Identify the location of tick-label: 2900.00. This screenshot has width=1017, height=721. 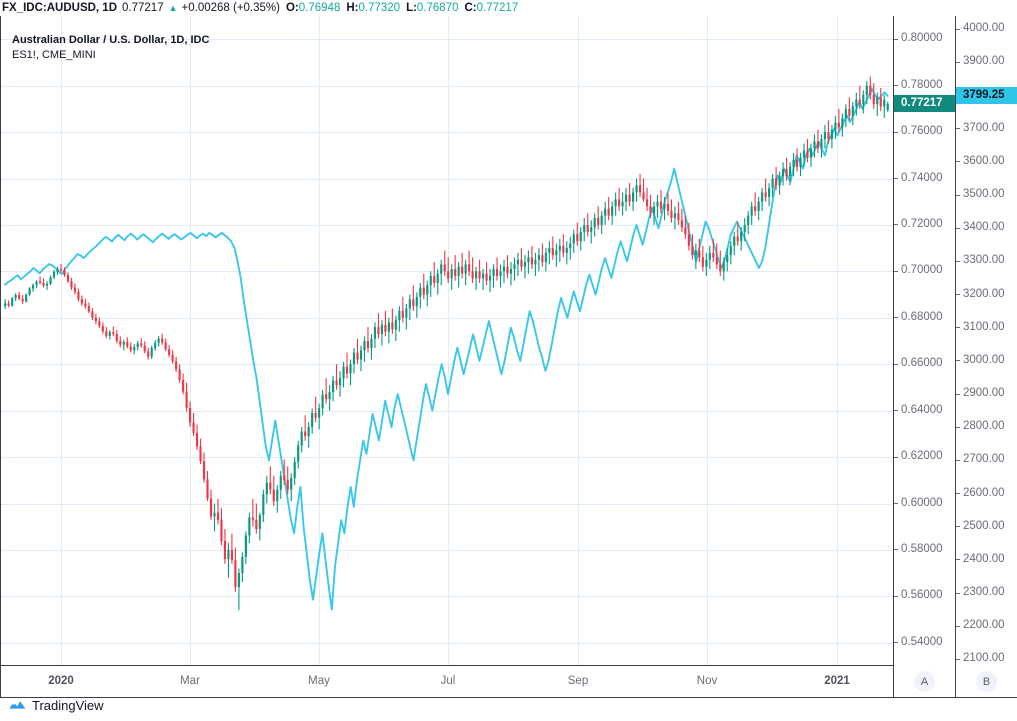
(984, 393).